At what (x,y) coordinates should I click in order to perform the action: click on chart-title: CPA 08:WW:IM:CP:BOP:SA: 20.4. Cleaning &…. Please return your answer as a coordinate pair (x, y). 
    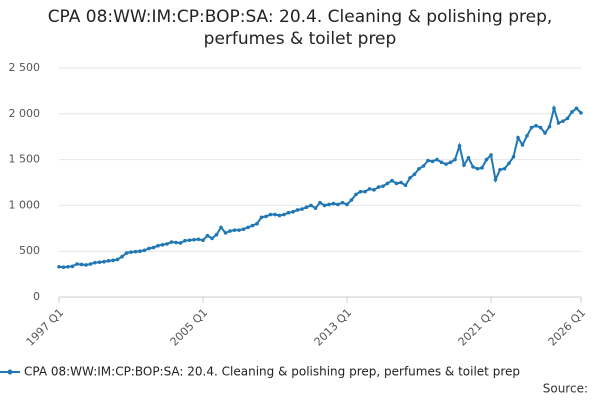
    Looking at the image, I should click on (300, 28).